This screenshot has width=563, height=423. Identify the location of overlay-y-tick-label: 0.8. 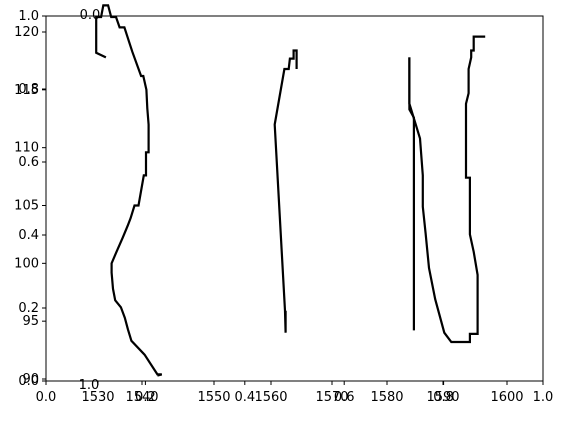
(28, 89).